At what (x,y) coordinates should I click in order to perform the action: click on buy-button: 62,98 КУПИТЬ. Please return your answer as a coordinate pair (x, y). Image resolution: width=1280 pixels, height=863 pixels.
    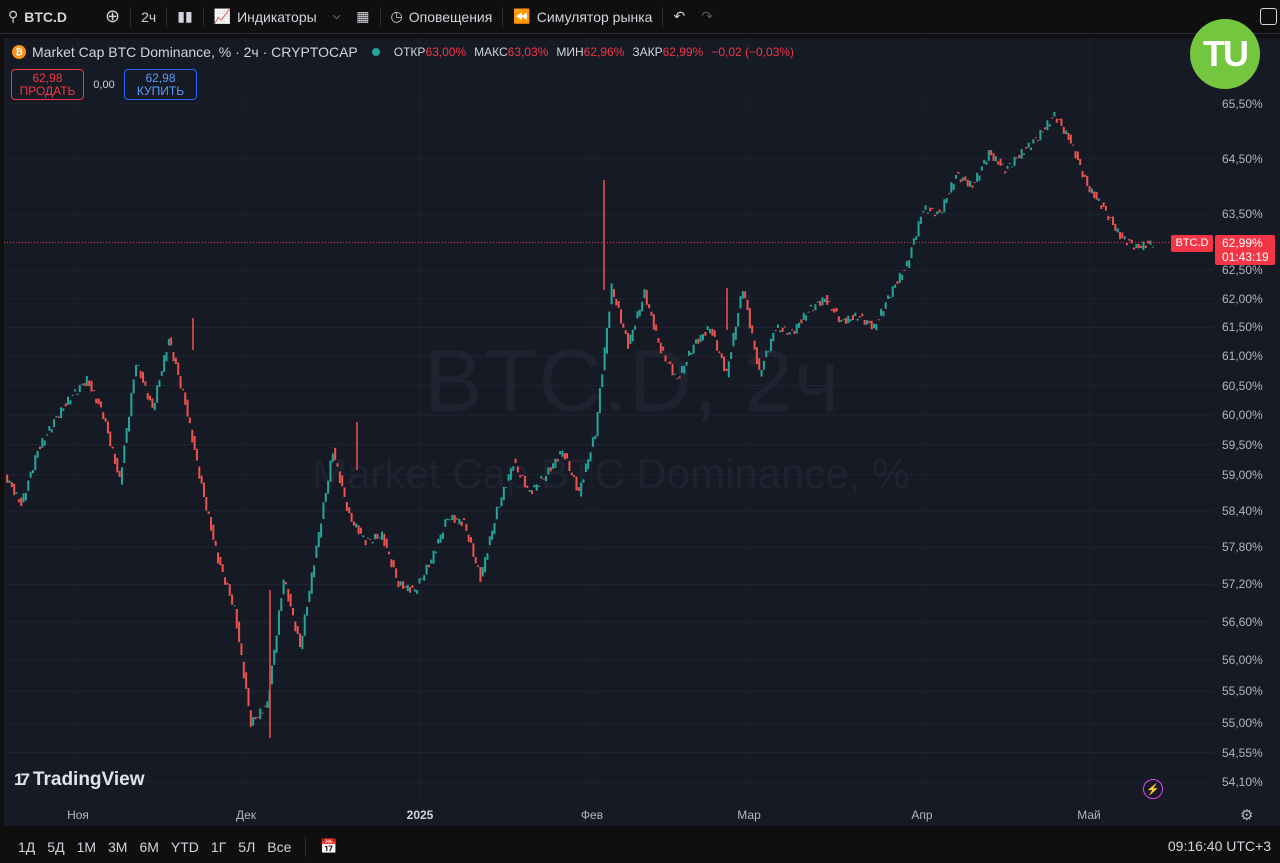
    Looking at the image, I should click on (160, 84).